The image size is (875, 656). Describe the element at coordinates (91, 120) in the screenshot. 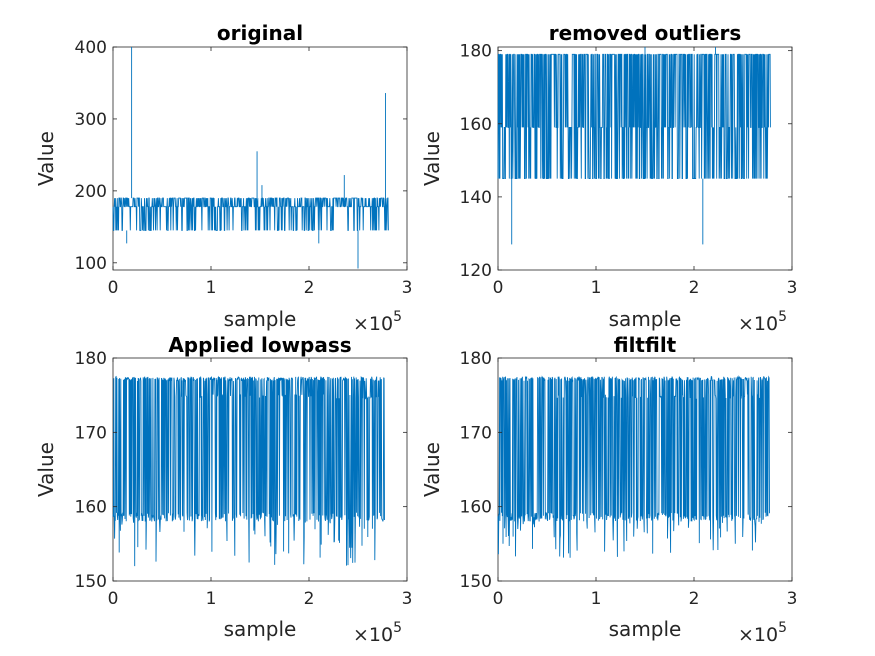

I see `y-tick-label: 300` at that location.